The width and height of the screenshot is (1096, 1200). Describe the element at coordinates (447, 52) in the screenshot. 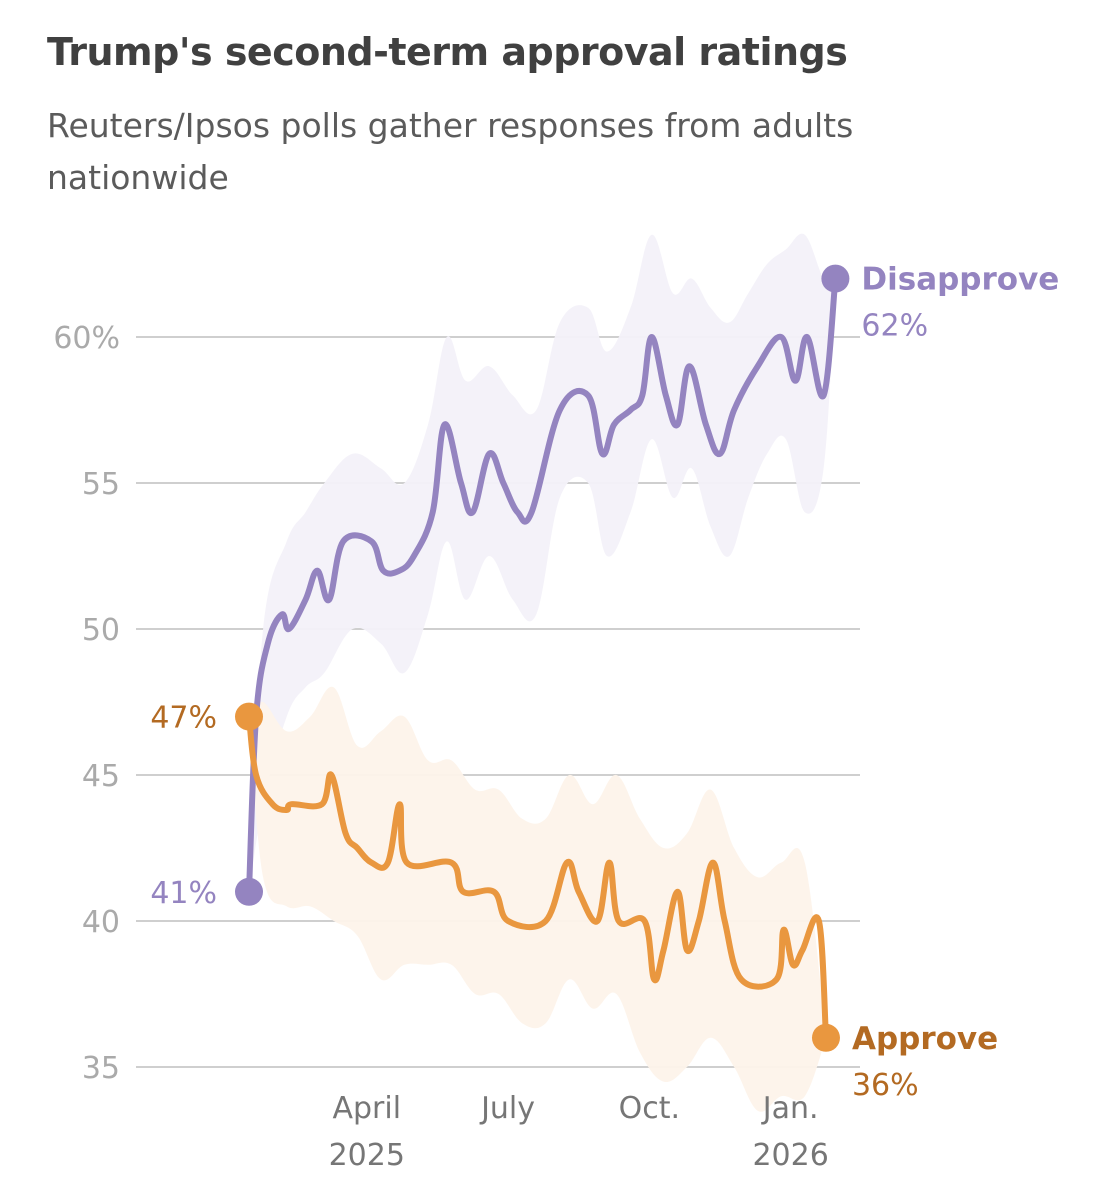

I see `chart-title: Trump's second-term approval ratings` at that location.